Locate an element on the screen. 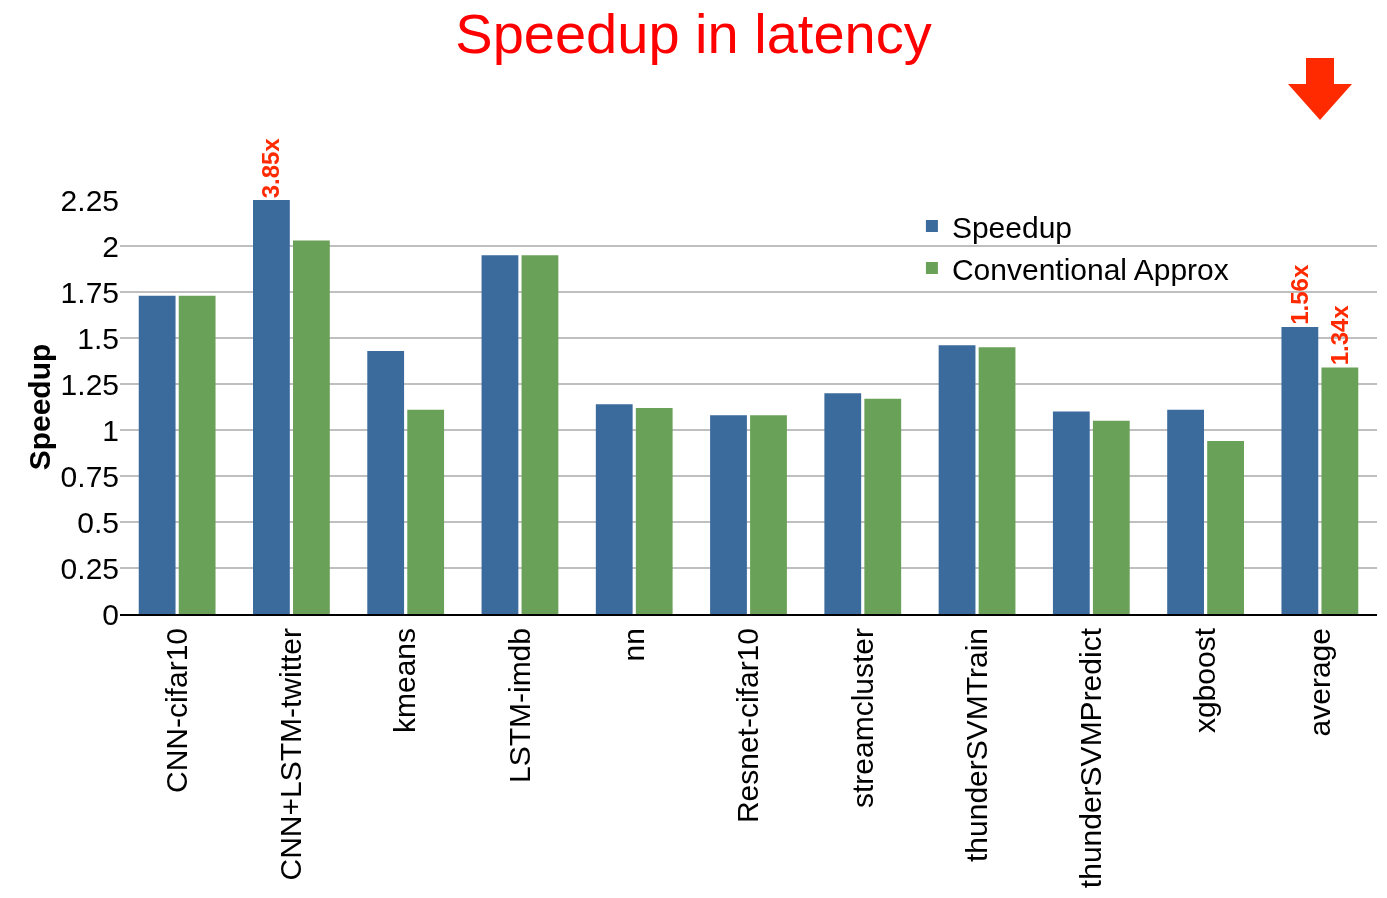  annotation: 3.85x is located at coordinates (271, 168).